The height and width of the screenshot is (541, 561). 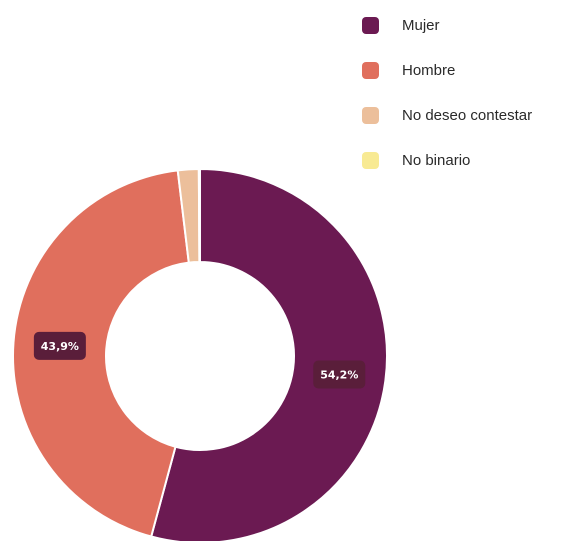 I want to click on chart-legend: Mujer Hombre No deseo contestar No binario, so click(x=447, y=104).